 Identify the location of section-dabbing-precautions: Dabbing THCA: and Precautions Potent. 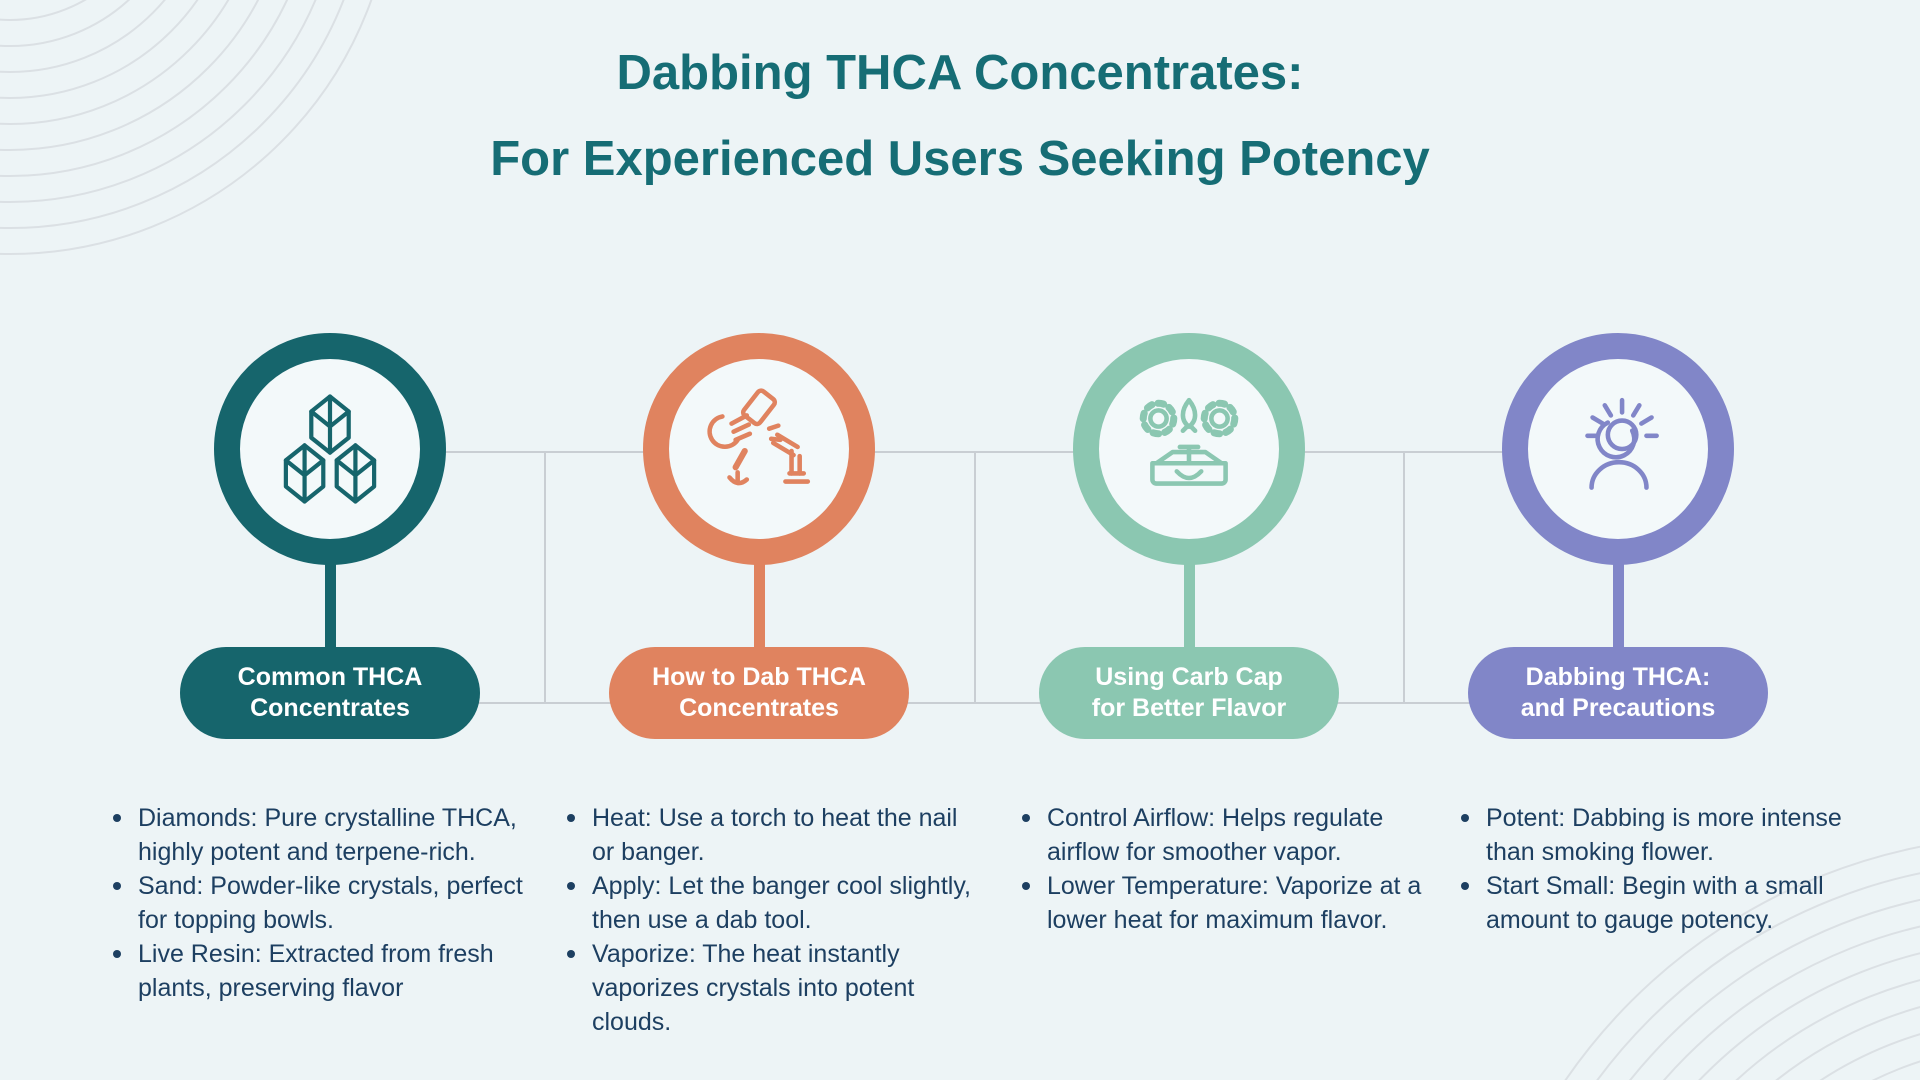
(1618, 635).